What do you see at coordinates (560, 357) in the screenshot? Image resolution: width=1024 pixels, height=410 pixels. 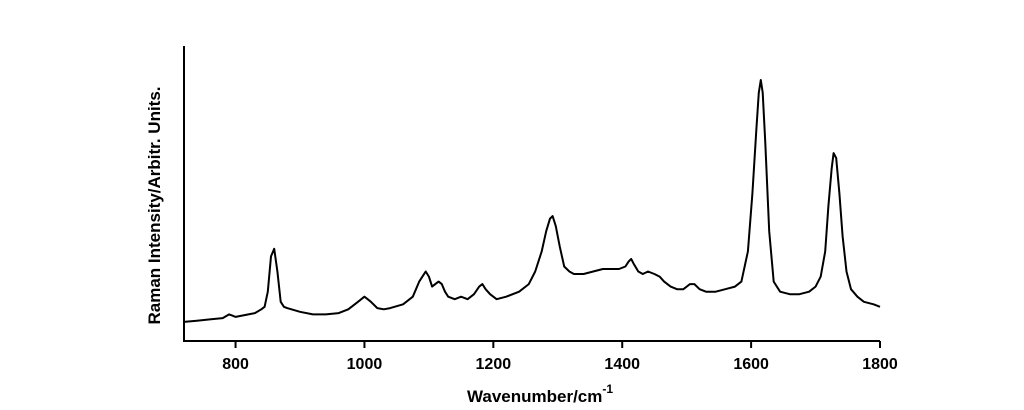 I see `x-axis-ticks: 800 1000 1200 1400 1600 1800` at bounding box center [560, 357].